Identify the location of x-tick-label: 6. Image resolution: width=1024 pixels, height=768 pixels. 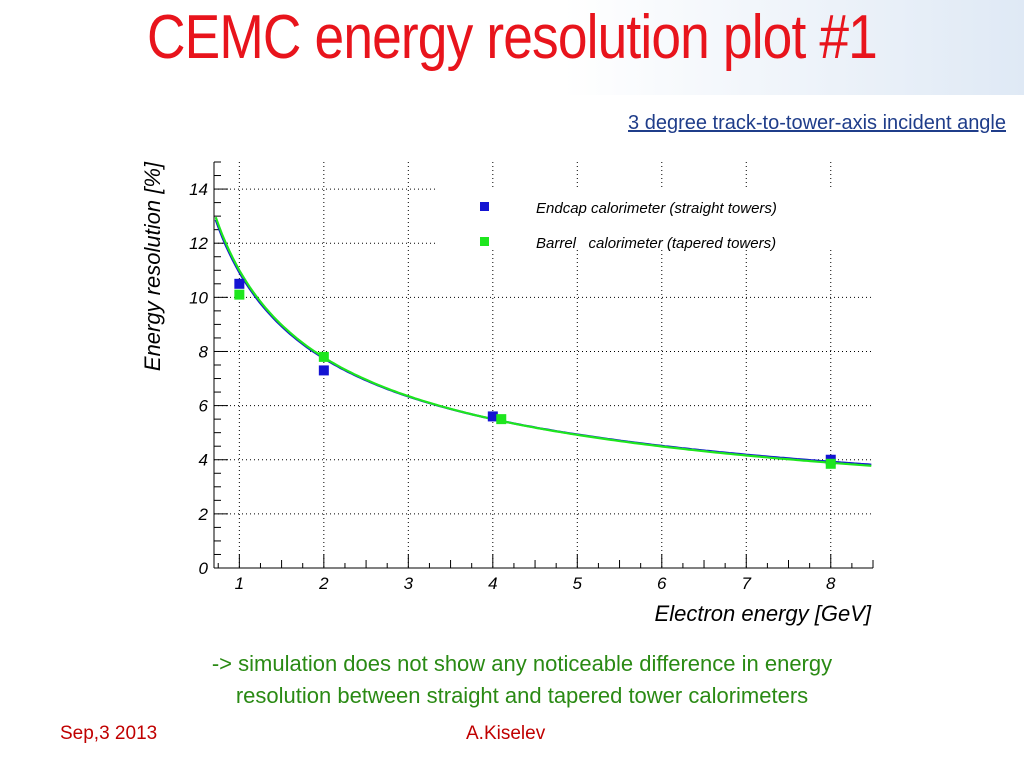
(662, 583).